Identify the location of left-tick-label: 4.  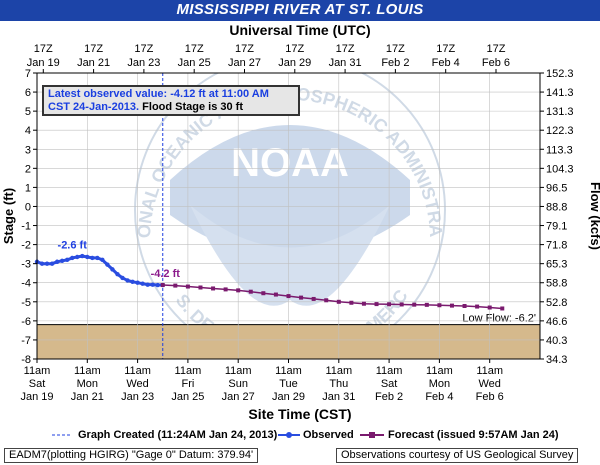
(28, 131).